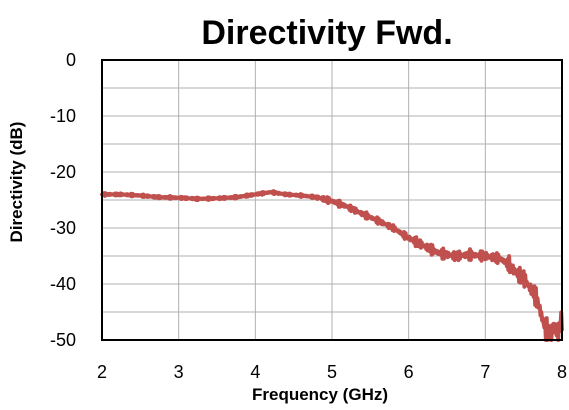  I want to click on x-axis-ticks: 2 3 4 5 6 7 8, so click(332, 372).